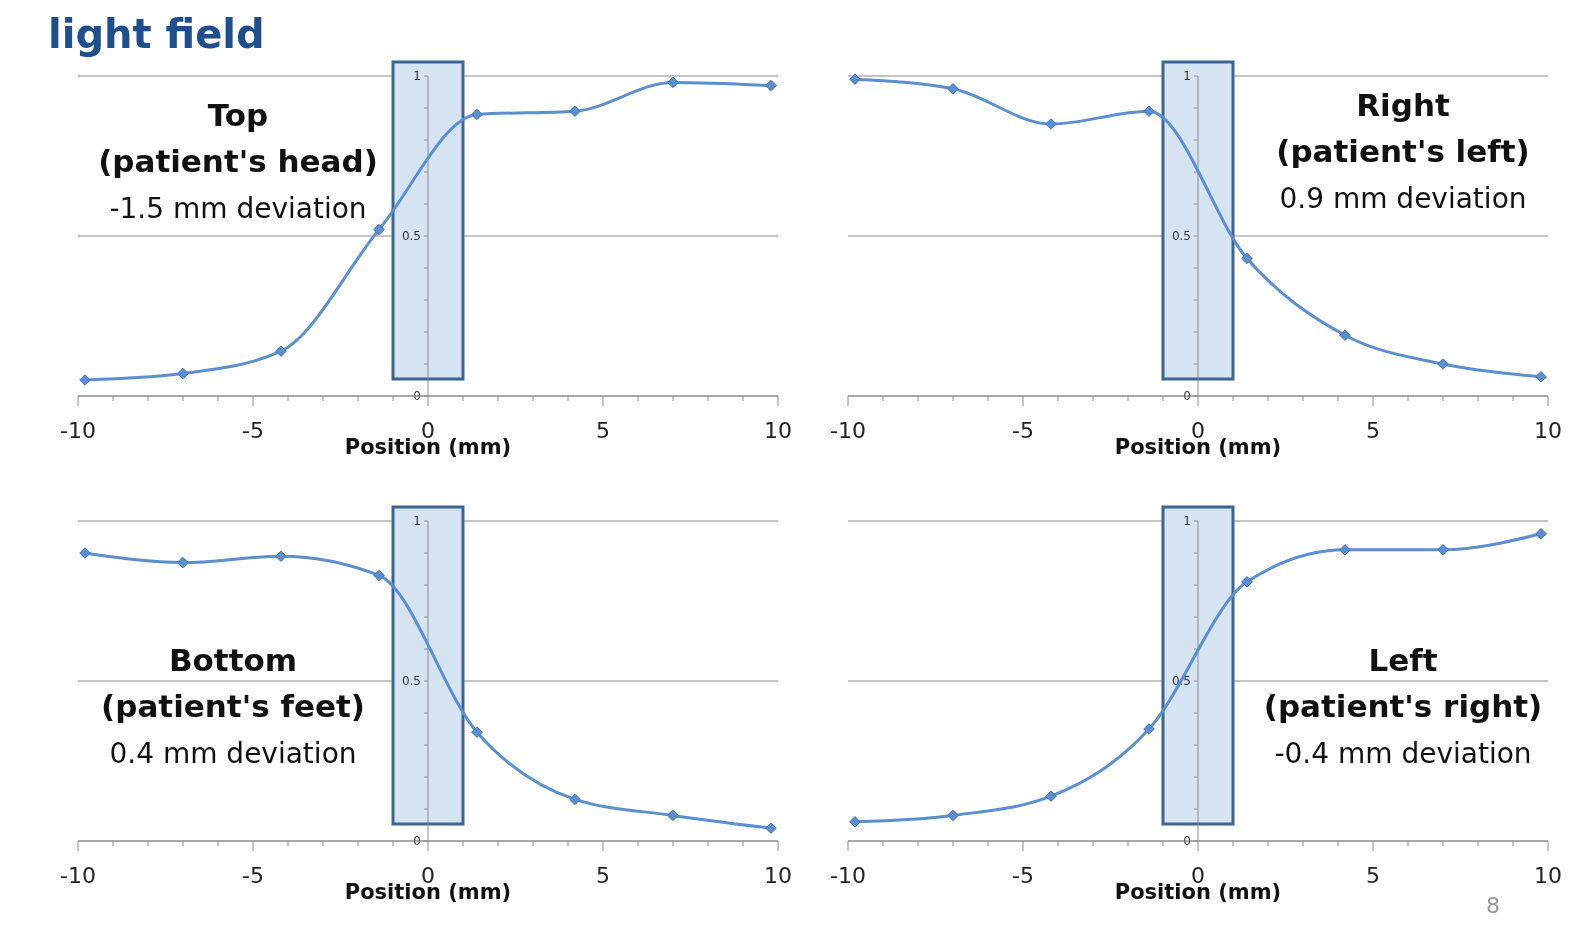 This screenshot has height=948, width=1593. I want to click on annotation: Left, so click(1403, 660).